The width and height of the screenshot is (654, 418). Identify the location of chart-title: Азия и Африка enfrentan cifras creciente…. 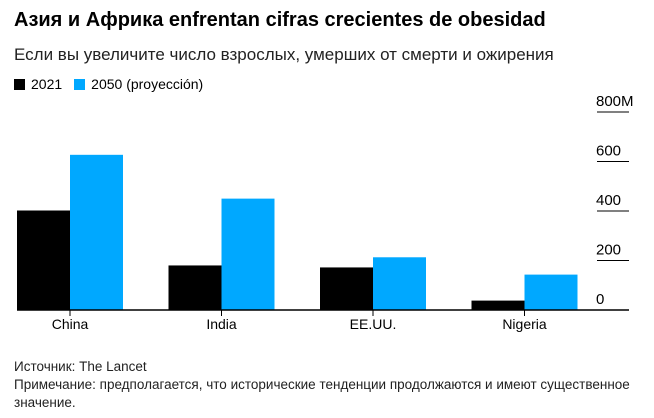
(280, 20).